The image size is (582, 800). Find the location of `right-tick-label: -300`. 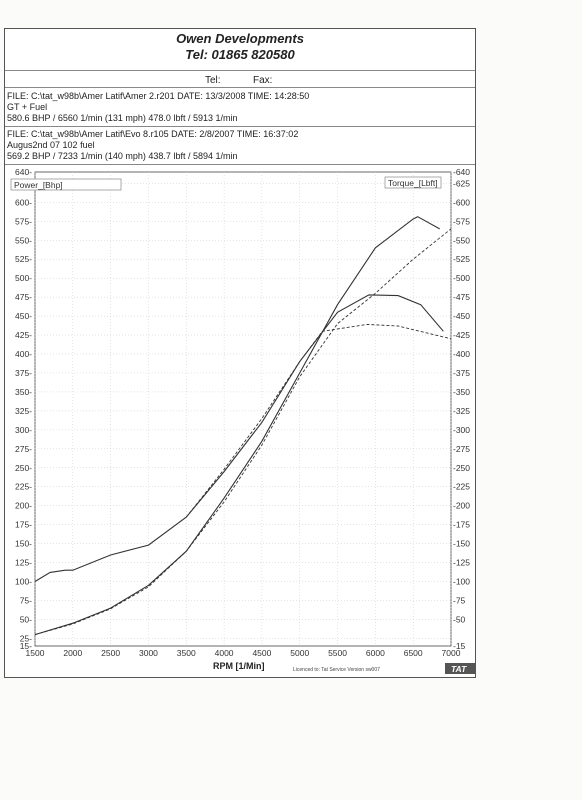

right-tick-label: -300 is located at coordinates (461, 430).